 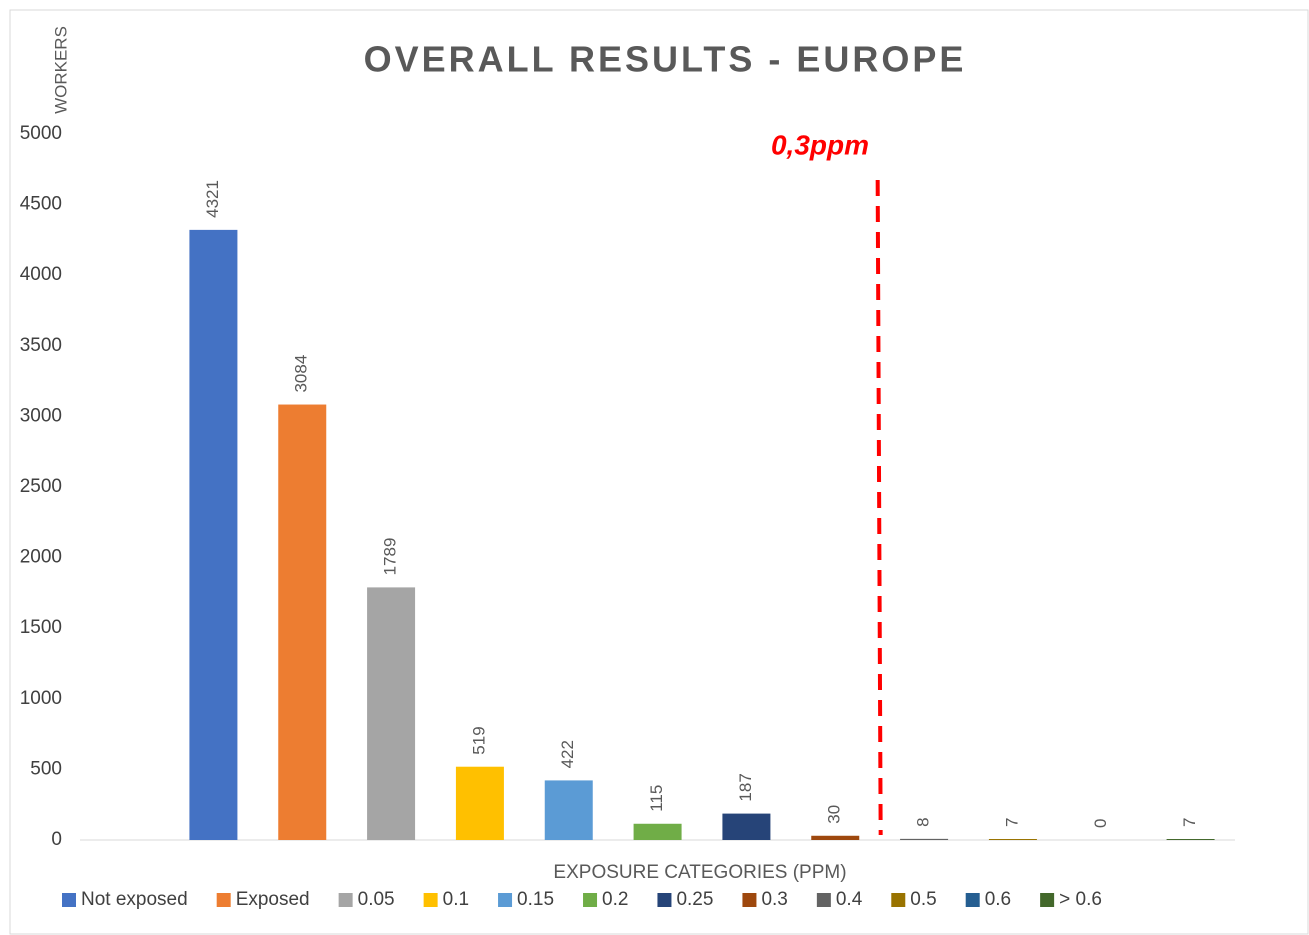 What do you see at coordinates (134, 899) in the screenshot?
I see `legend-label: Not exposed` at bounding box center [134, 899].